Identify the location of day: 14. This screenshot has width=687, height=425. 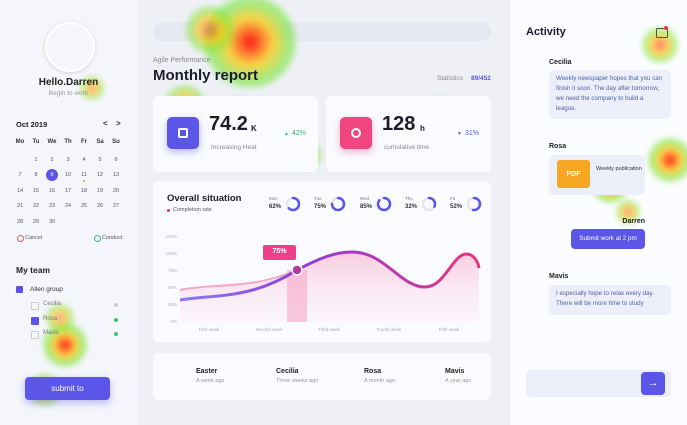
(20, 191).